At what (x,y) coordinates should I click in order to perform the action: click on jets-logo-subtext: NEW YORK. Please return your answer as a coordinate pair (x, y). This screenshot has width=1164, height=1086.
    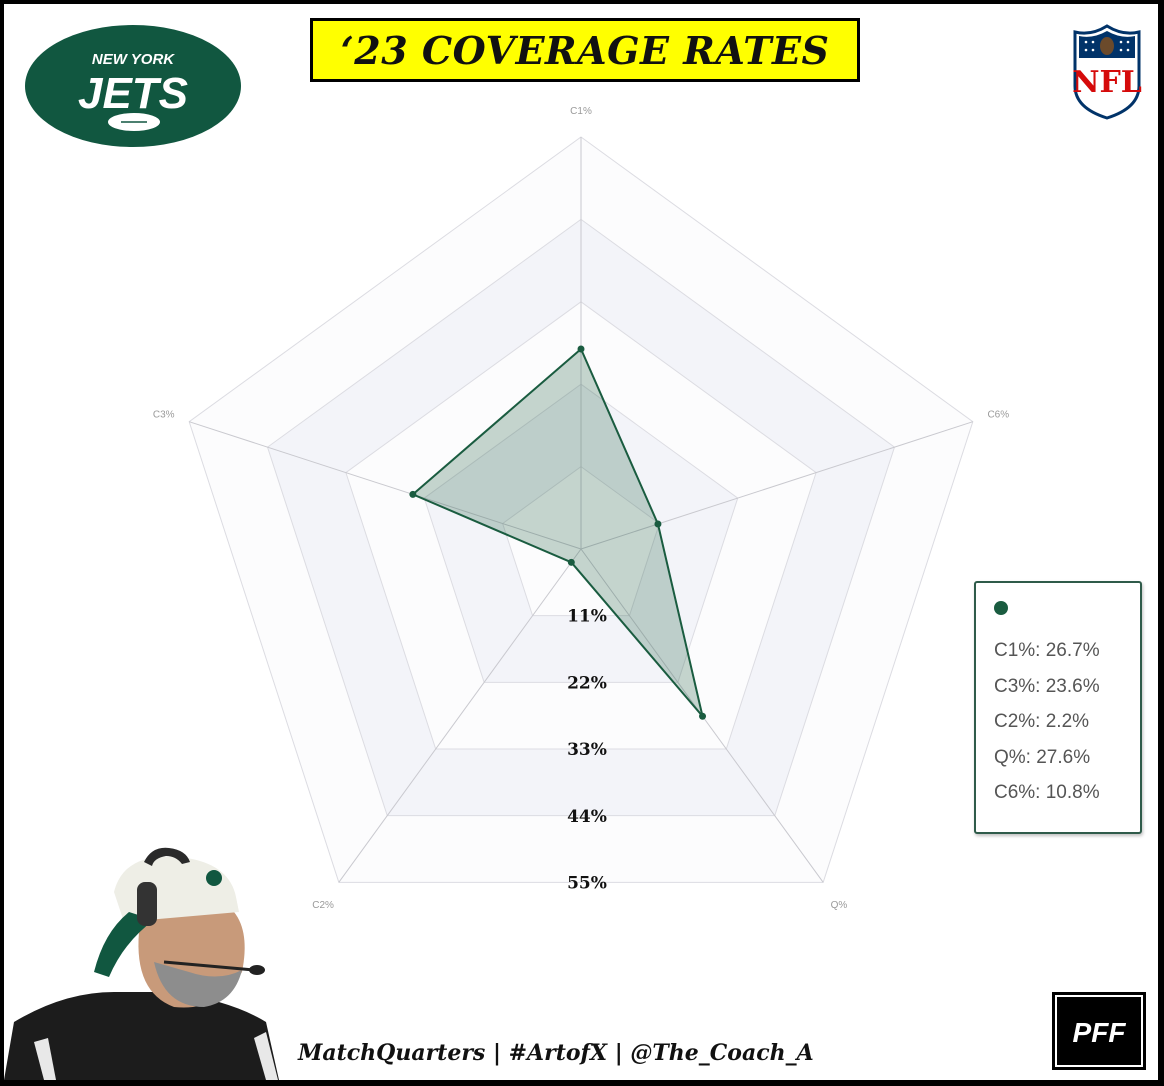
    Looking at the image, I should click on (133, 59).